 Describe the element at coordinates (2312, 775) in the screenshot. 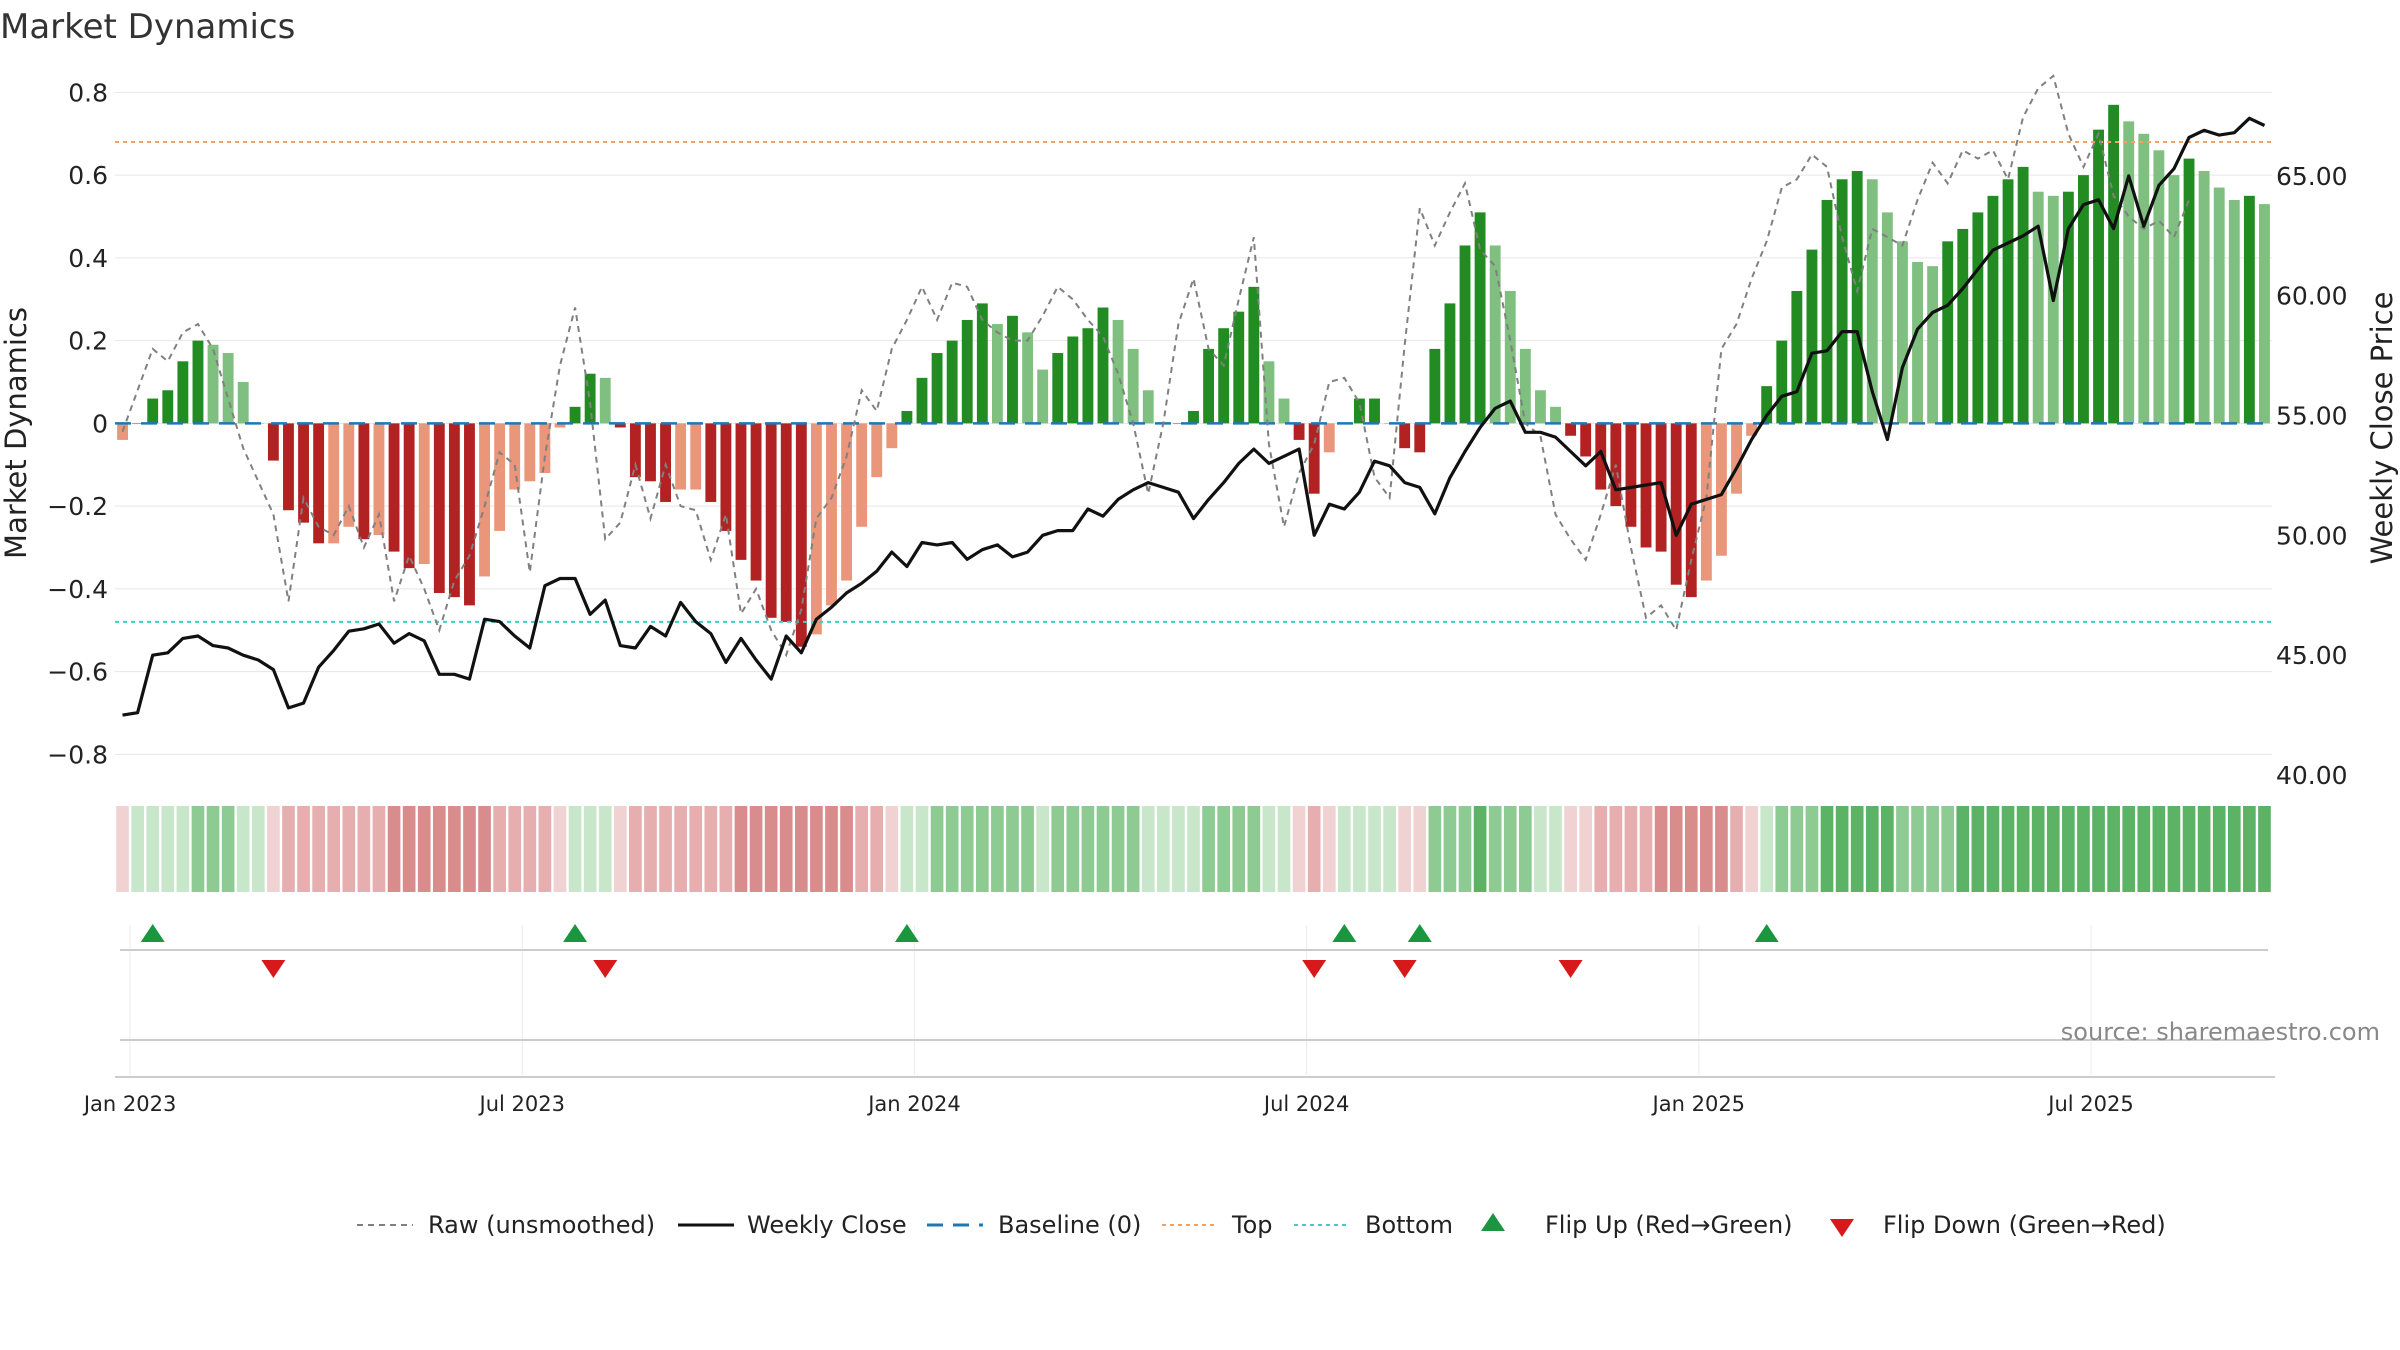

I see `y2-tick-label: 40.00` at that location.